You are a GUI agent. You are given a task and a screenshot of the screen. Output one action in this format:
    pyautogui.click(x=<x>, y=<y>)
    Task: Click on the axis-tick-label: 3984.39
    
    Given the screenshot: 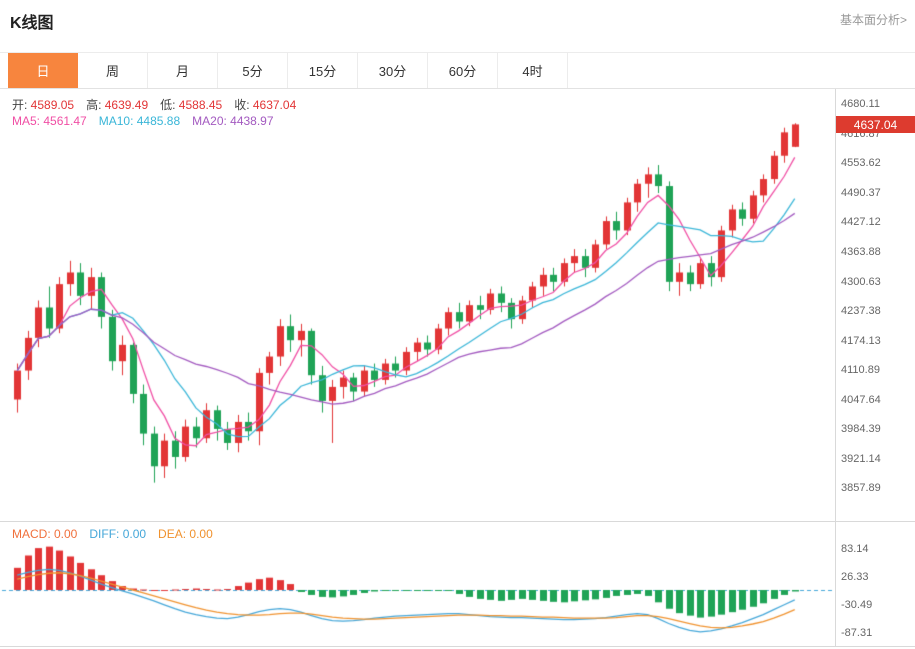 What is the action you would take?
    pyautogui.click(x=861, y=429)
    